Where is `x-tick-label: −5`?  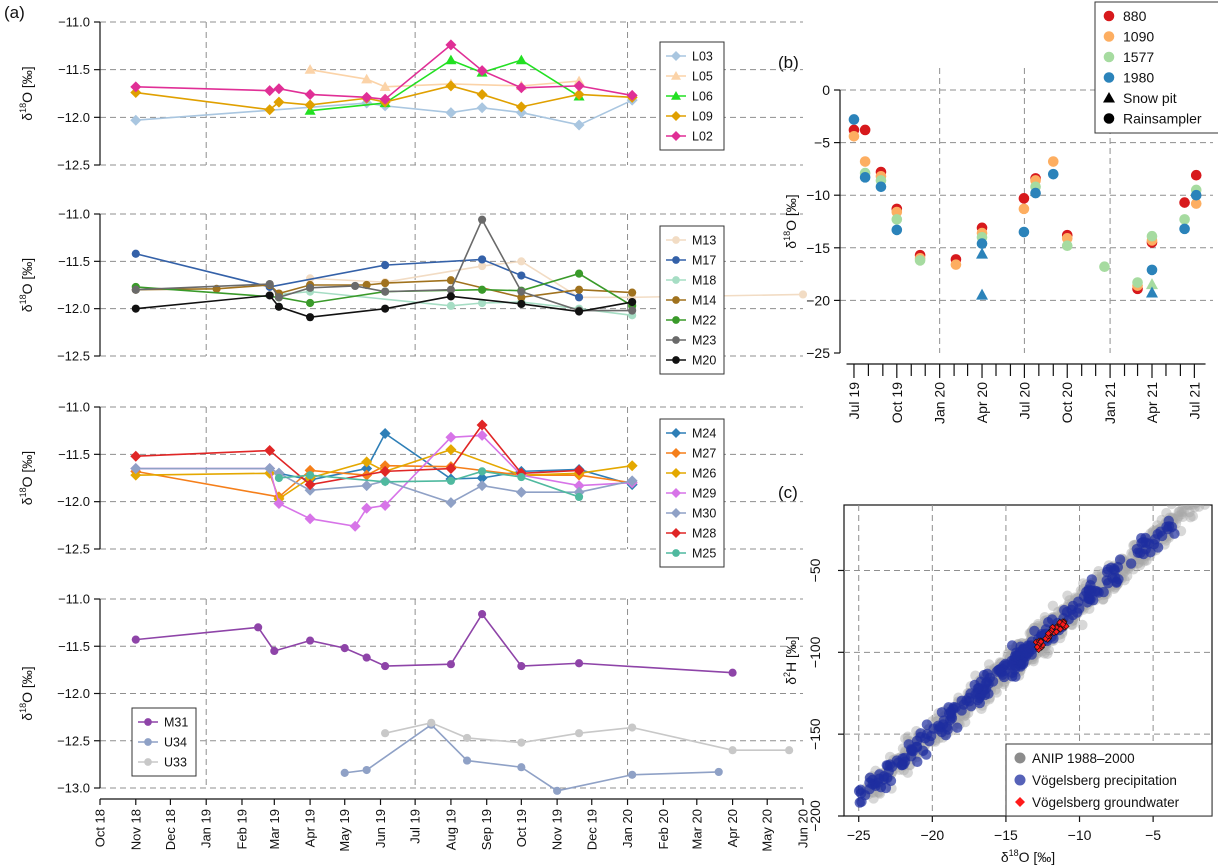 x-tick-label: −5 is located at coordinates (1153, 835).